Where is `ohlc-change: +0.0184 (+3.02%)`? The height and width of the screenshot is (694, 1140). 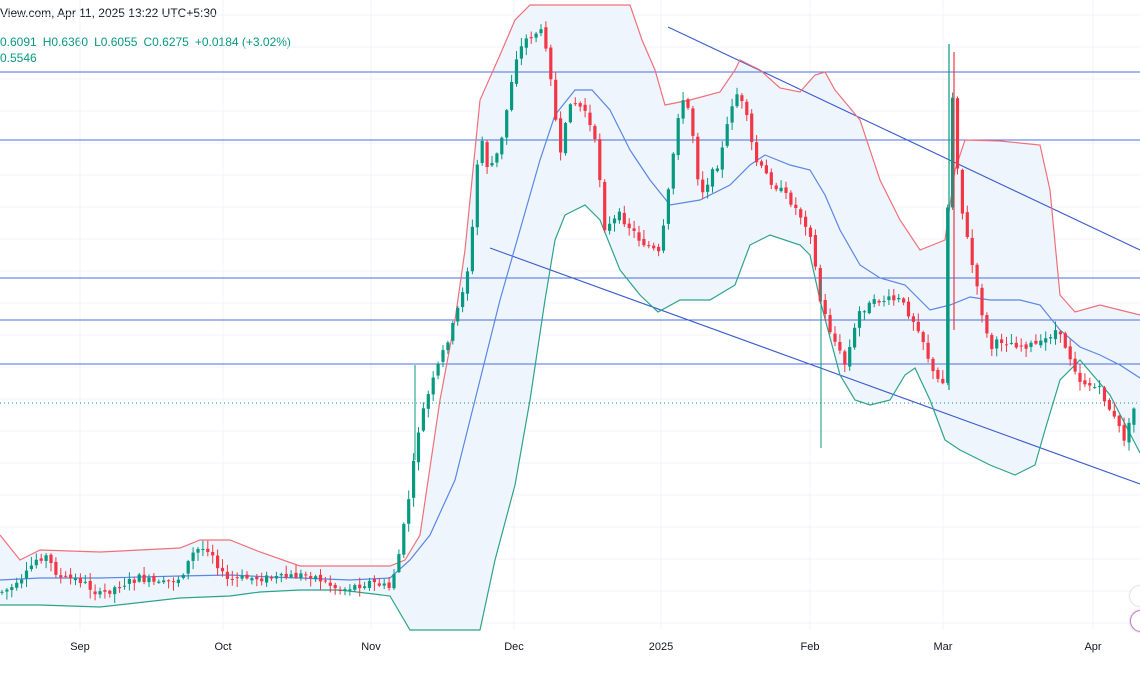
ohlc-change: +0.0184 (+3.02%) is located at coordinates (242, 42).